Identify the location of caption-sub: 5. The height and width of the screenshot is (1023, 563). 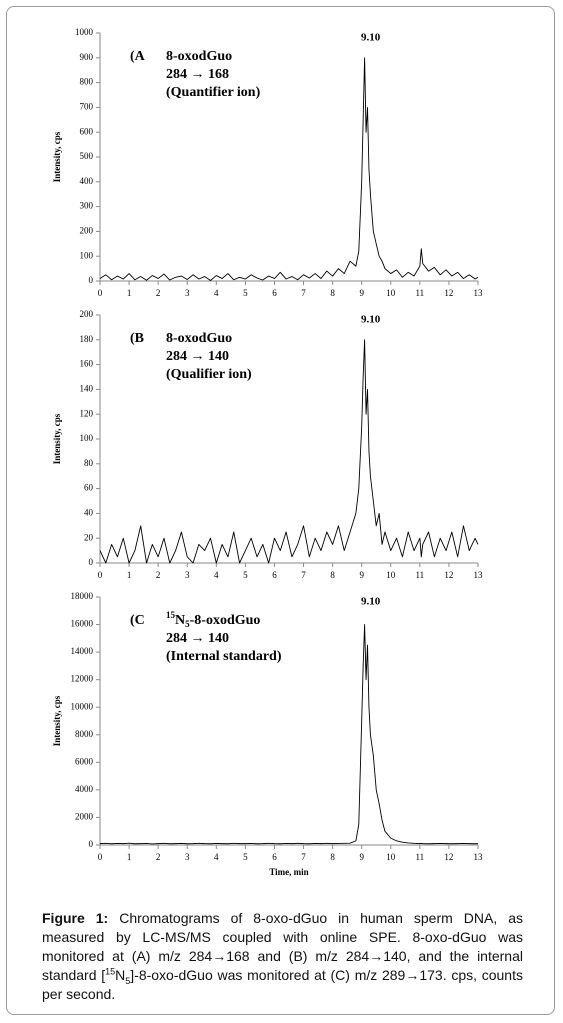
(128, 980).